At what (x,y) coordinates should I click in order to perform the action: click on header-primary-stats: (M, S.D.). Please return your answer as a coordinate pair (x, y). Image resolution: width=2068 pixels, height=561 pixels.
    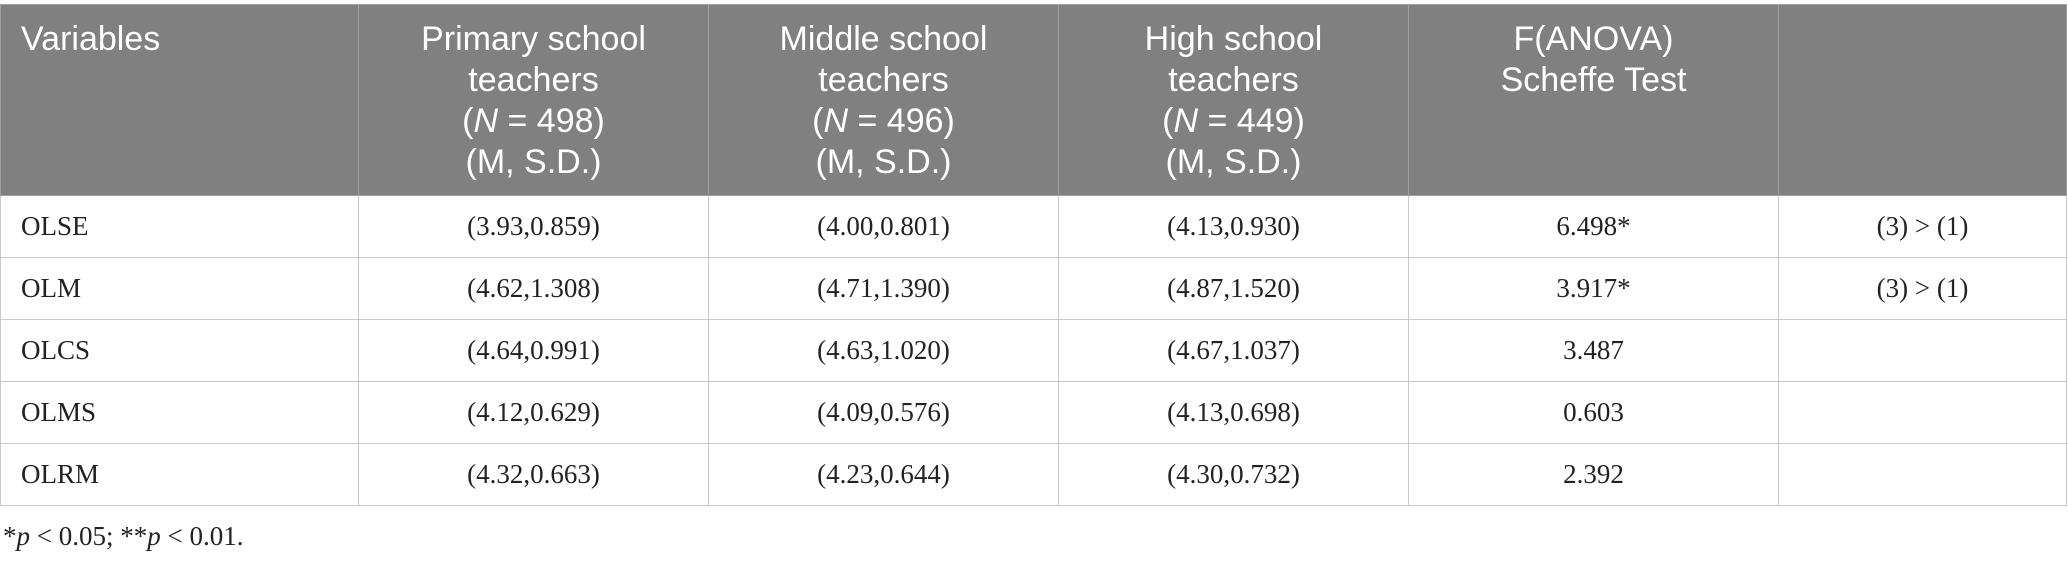
    Looking at the image, I should click on (533, 162).